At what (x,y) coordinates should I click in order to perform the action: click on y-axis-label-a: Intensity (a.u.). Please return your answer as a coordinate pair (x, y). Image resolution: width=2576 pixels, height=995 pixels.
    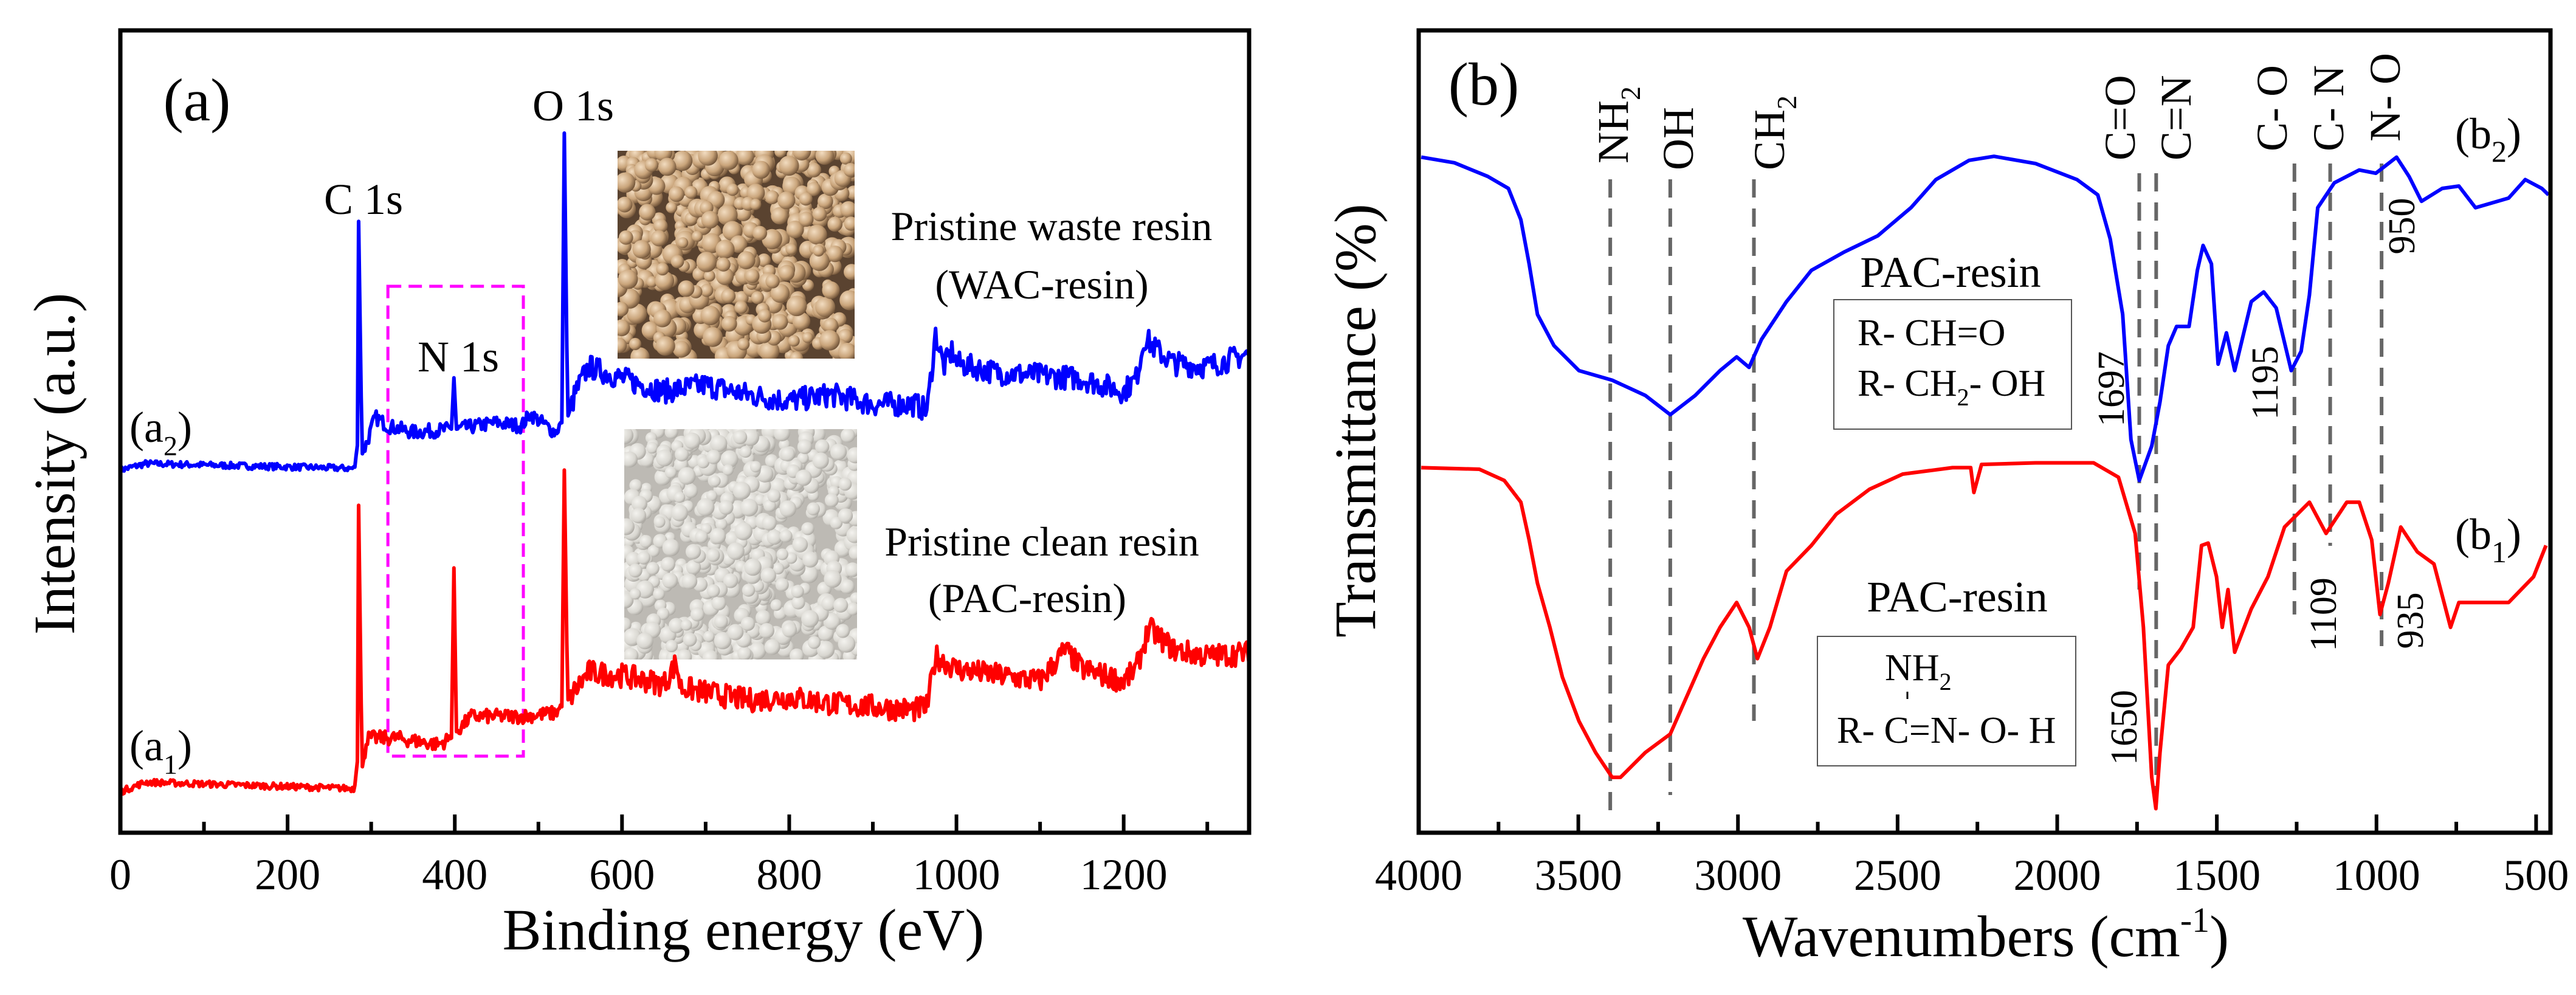
    Looking at the image, I should click on (54, 464).